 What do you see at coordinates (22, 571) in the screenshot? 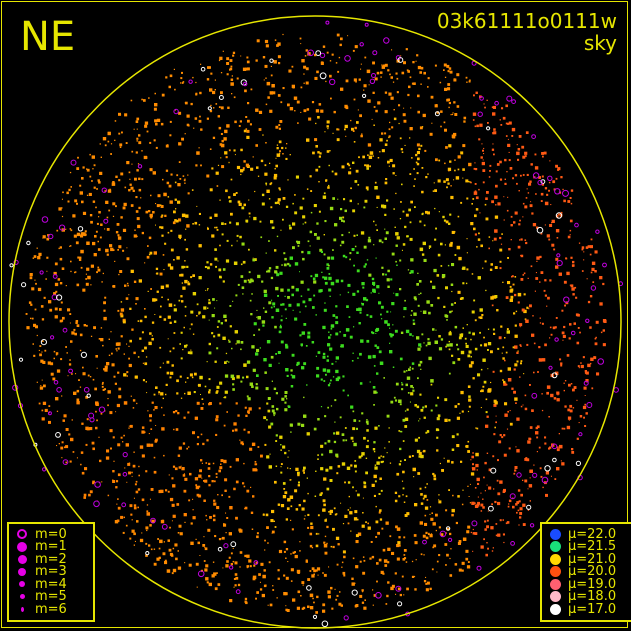
I see `magnitude-marker-icon` at bounding box center [22, 571].